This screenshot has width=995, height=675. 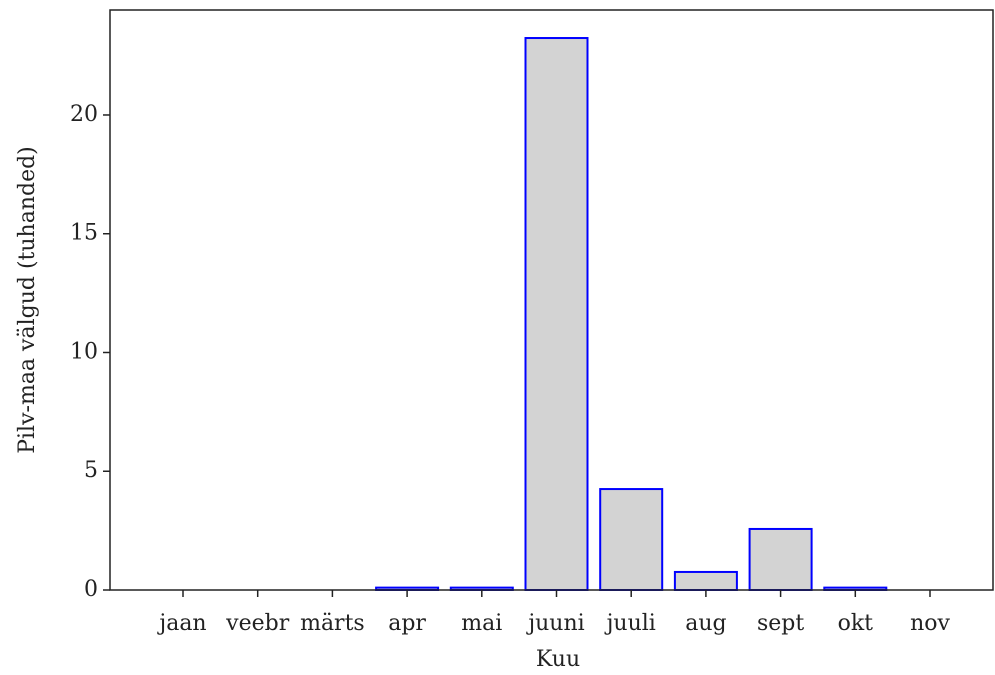 What do you see at coordinates (930, 623) in the screenshot?
I see `x-tick-label: nov` at bounding box center [930, 623].